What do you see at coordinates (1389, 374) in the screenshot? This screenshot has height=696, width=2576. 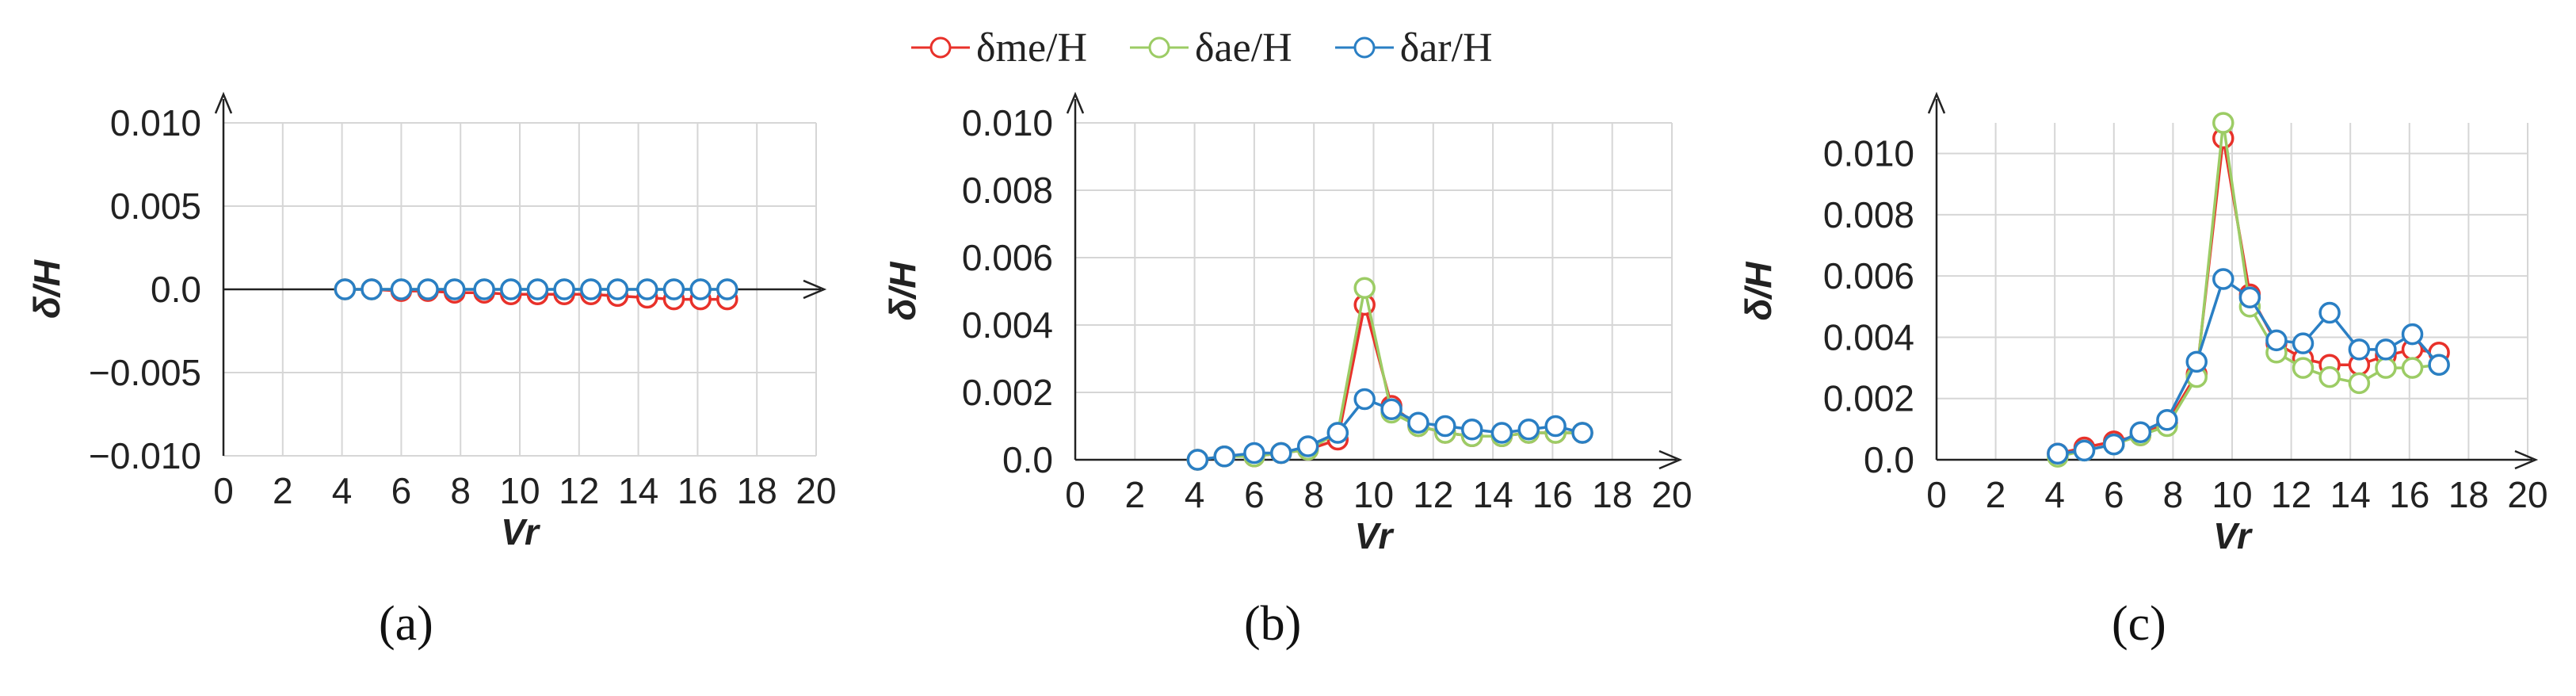 I see `series-ae` at bounding box center [1389, 374].